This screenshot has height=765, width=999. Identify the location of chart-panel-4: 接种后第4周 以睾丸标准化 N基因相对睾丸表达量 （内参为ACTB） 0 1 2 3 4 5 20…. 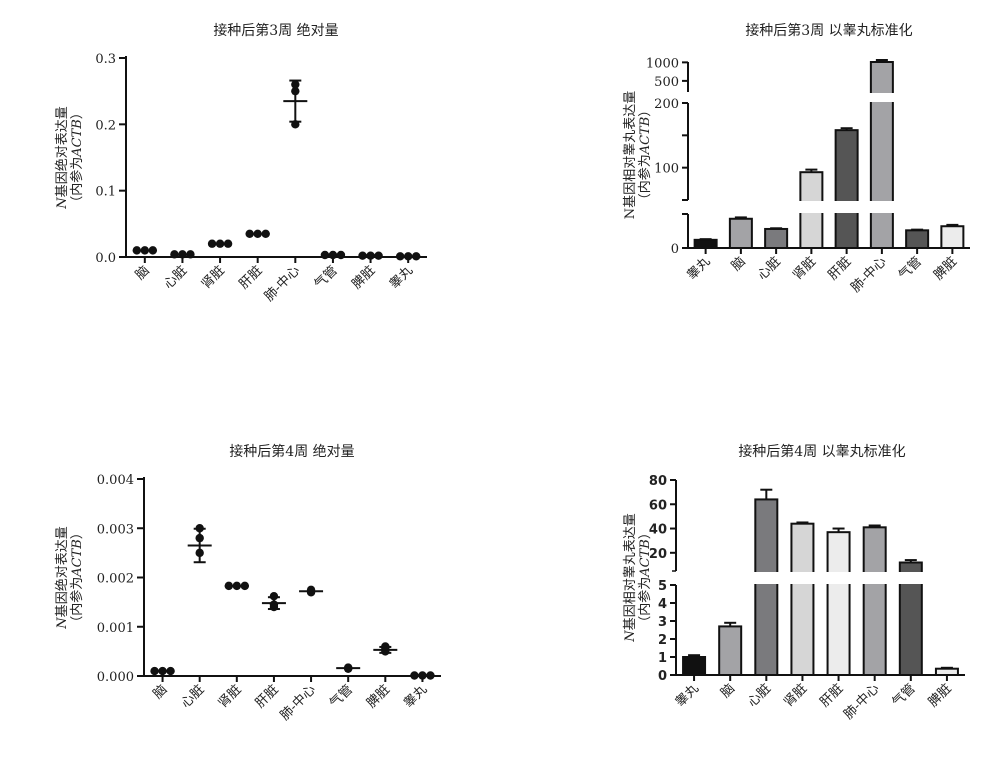
(794, 583).